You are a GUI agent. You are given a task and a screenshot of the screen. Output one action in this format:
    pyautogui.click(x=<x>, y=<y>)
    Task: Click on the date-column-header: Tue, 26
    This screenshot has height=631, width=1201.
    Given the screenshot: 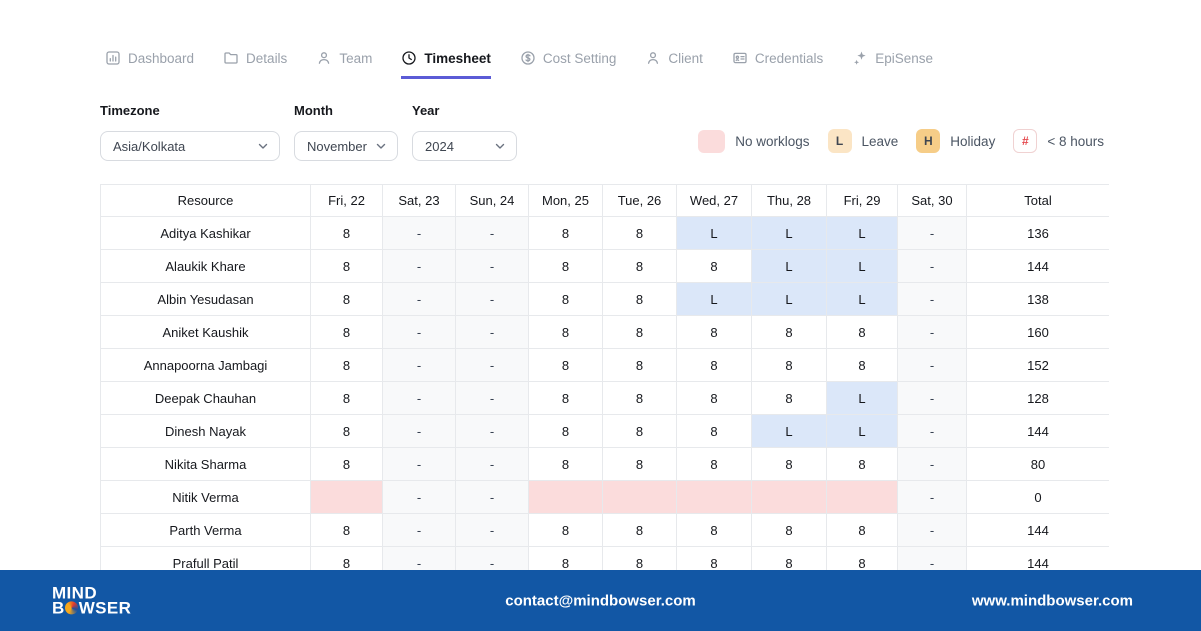 What is the action you would take?
    pyautogui.click(x=639, y=200)
    